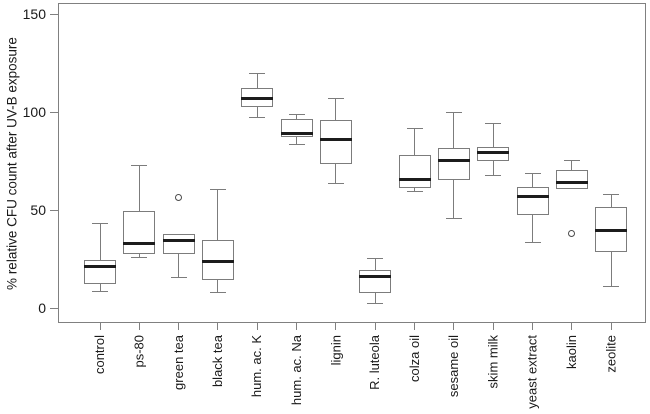 This screenshot has width=650, height=414. I want to click on x-tick-label-text: yeast extract, so click(532, 372).